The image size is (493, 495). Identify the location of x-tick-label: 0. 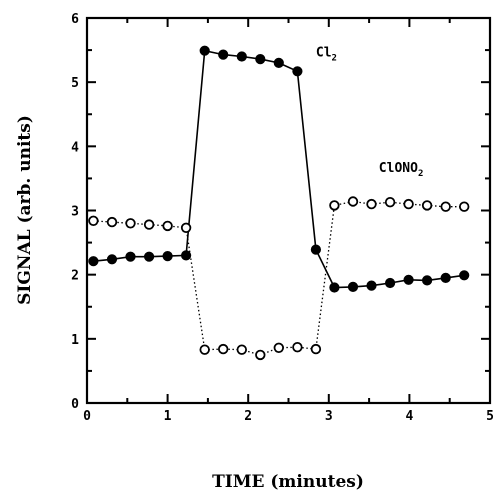
(87, 416).